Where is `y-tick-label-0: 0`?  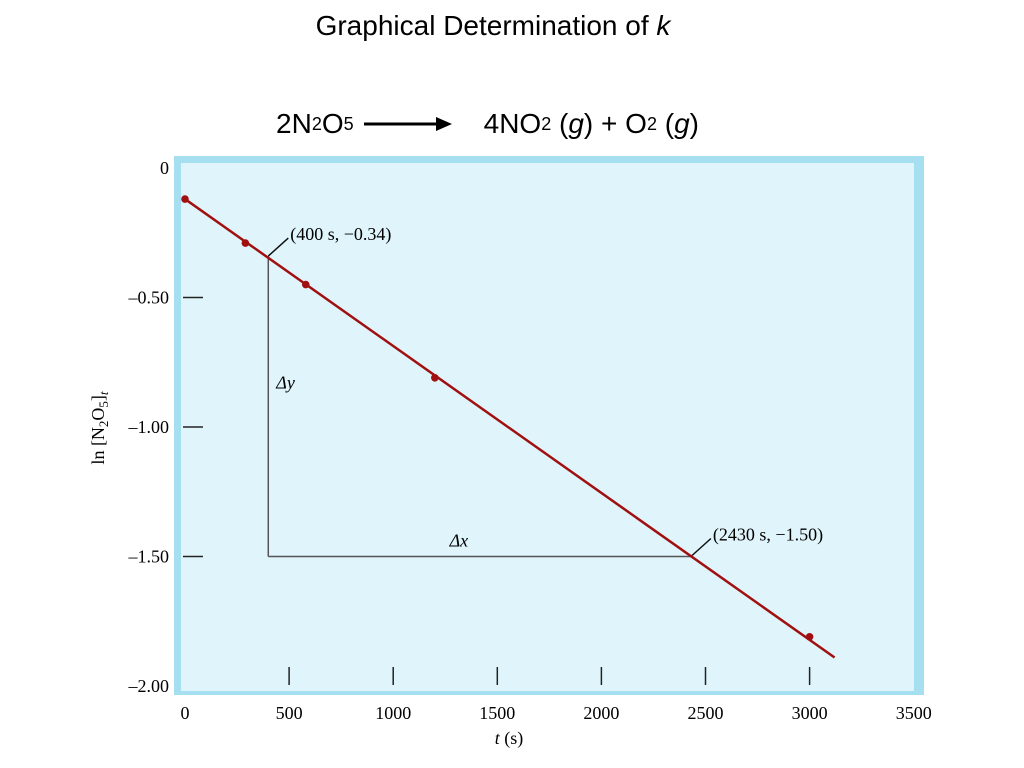 y-tick-label-0: 0 is located at coordinates (164, 168).